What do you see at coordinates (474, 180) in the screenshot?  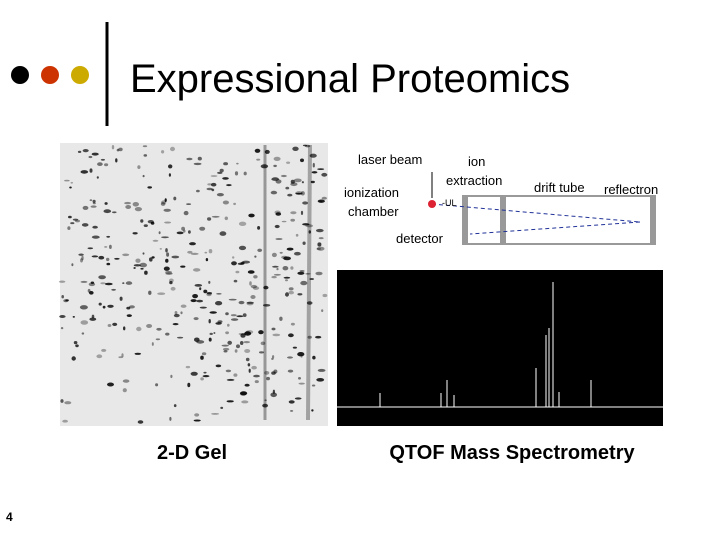 I see `diagram-label: extraction` at bounding box center [474, 180].